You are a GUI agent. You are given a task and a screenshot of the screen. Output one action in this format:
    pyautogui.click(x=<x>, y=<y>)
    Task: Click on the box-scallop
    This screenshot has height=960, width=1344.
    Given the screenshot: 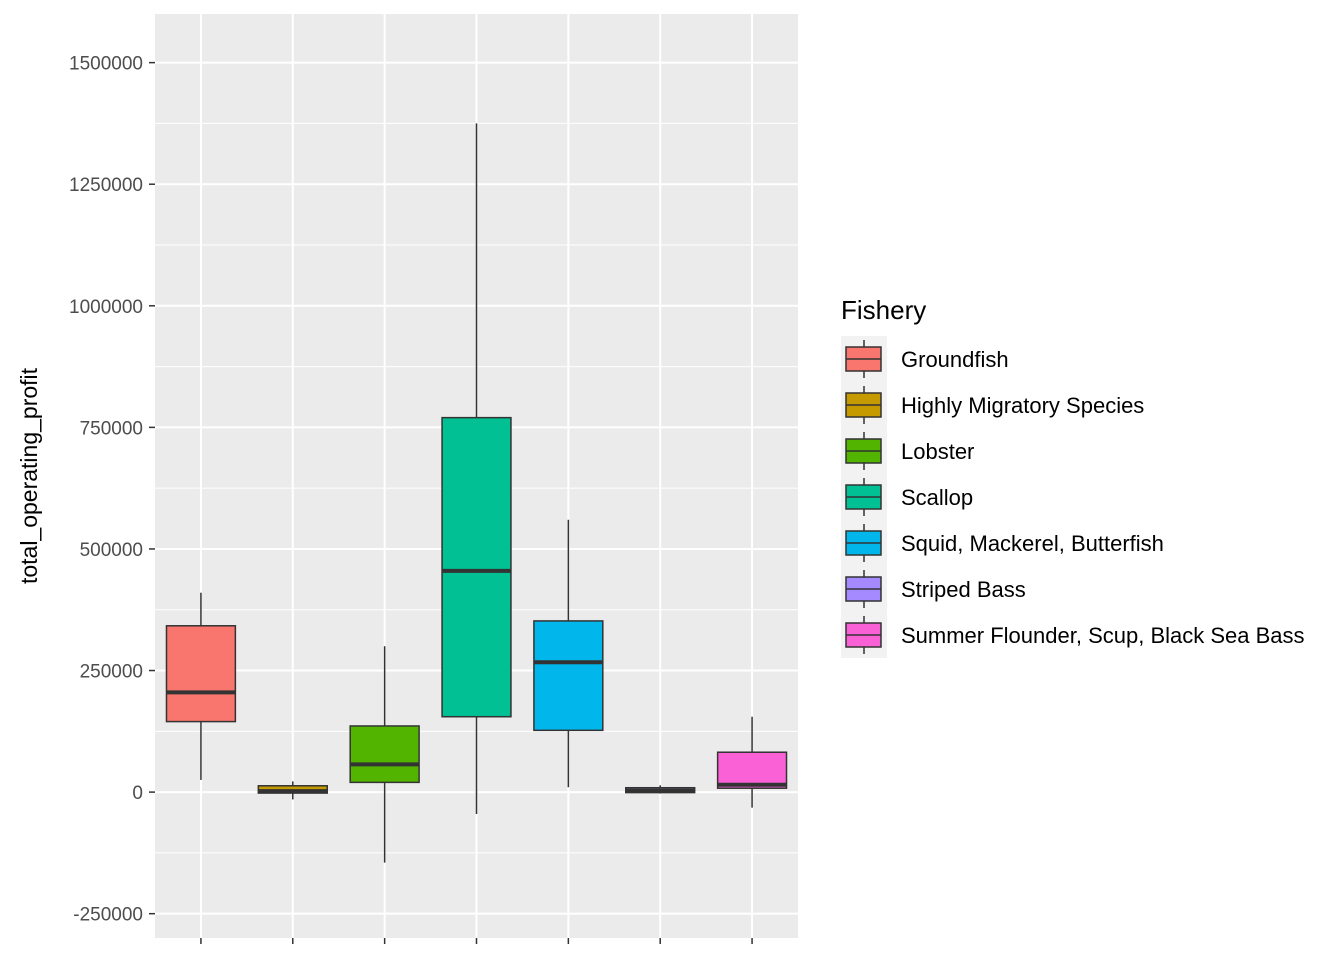 What is the action you would take?
    pyautogui.click(x=476, y=468)
    